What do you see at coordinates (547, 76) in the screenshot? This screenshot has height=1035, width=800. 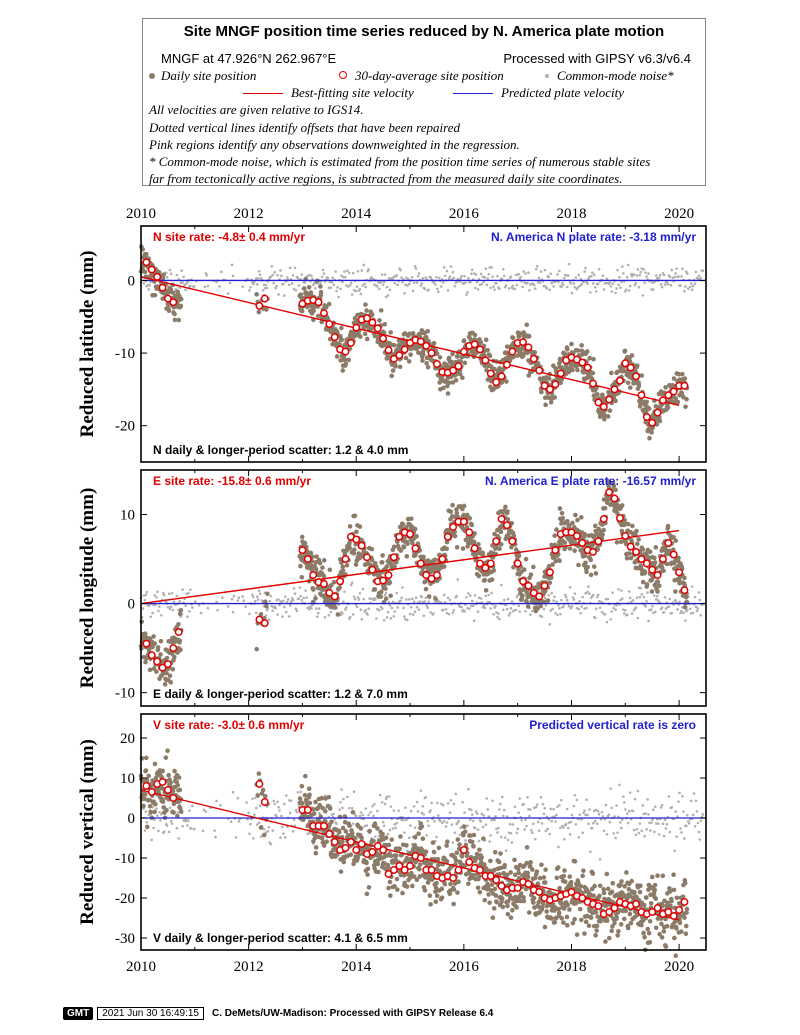 I see `noise-marker` at bounding box center [547, 76].